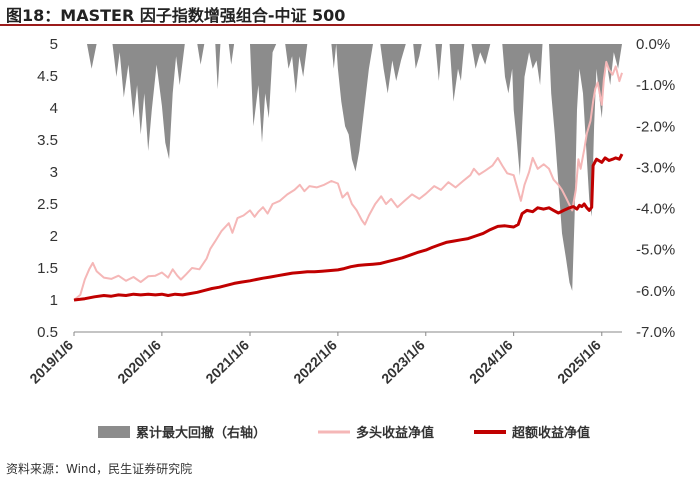 The height and width of the screenshot is (480, 700). Describe the element at coordinates (54, 44) in the screenshot. I see `left-tick-label: 5` at that location.